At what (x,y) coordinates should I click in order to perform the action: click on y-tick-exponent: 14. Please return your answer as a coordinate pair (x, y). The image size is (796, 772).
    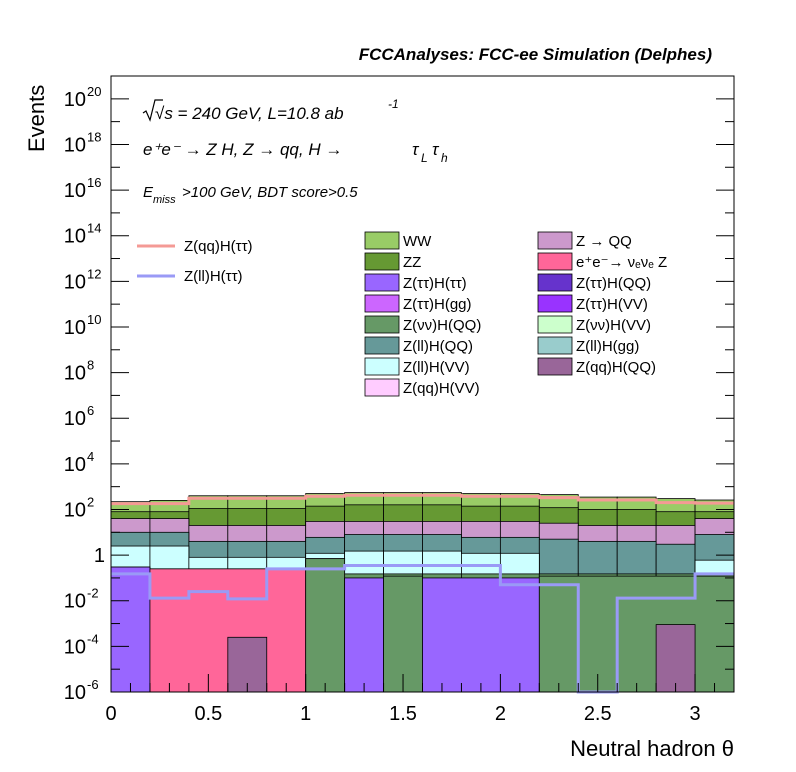
    Looking at the image, I should click on (94, 228).